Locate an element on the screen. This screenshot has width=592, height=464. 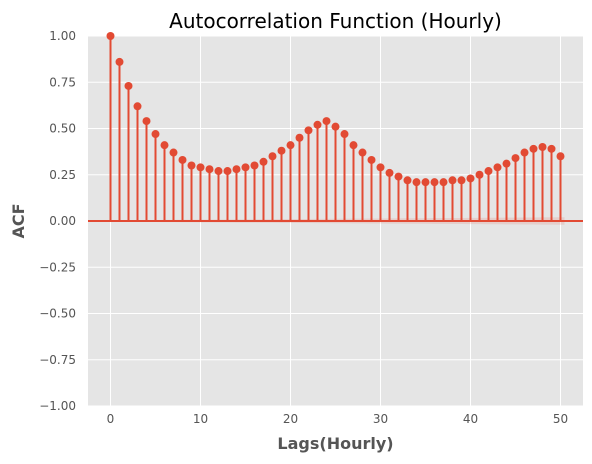
x-tick-label: 50 is located at coordinates (560, 419).